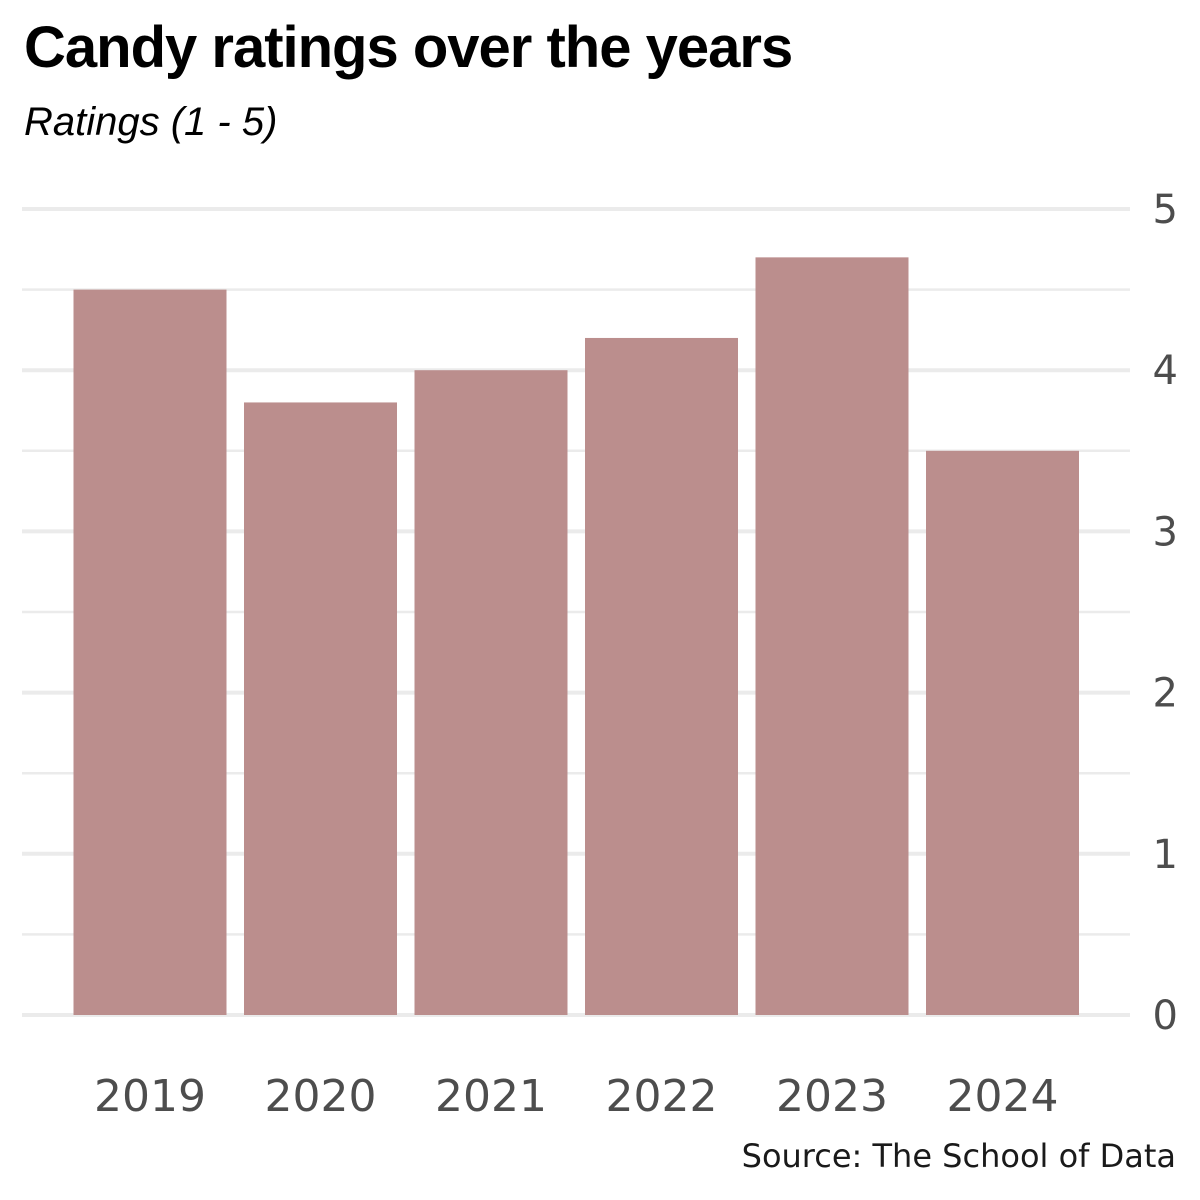 The width and height of the screenshot is (1200, 1200). Describe the element at coordinates (958, 1156) in the screenshot. I see `source-note: Source: The School of Data` at that location.